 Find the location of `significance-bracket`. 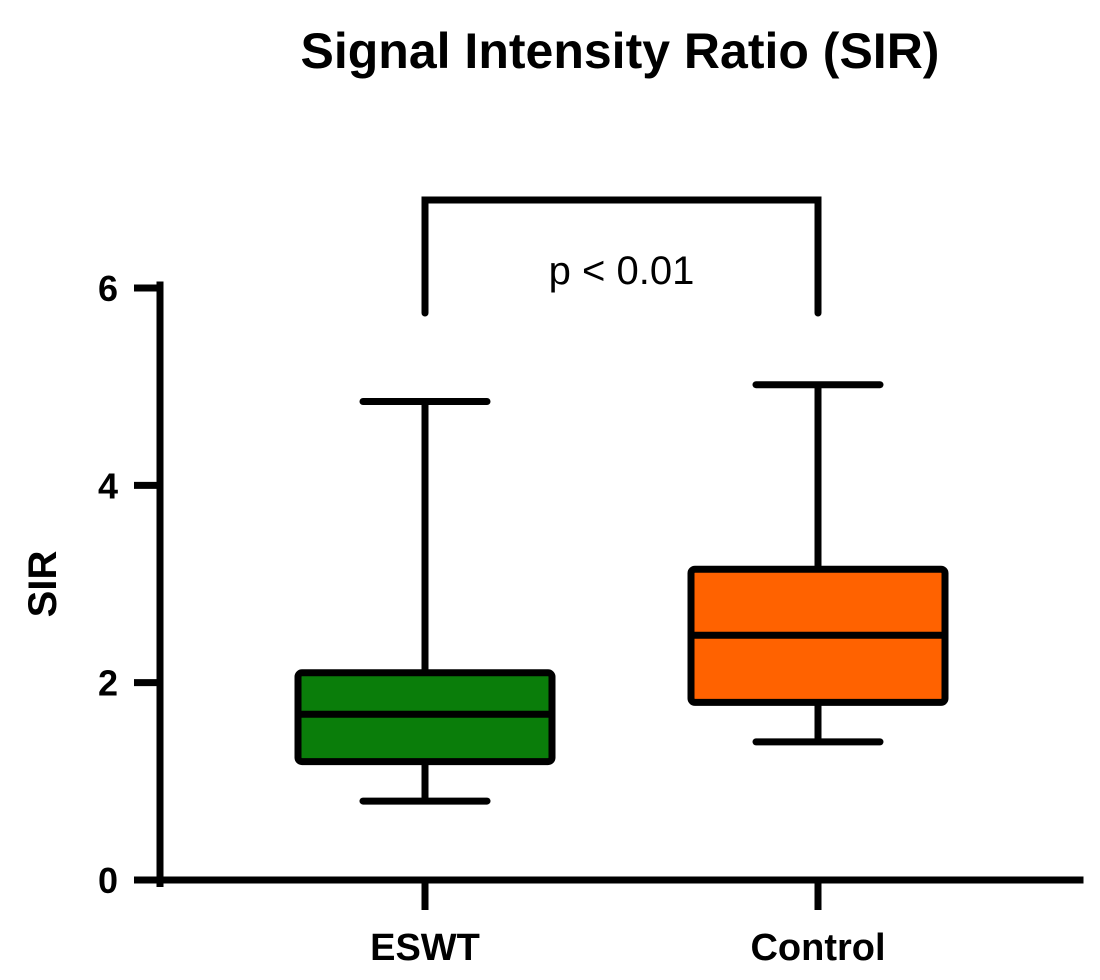

significance-bracket is located at coordinates (621, 256).